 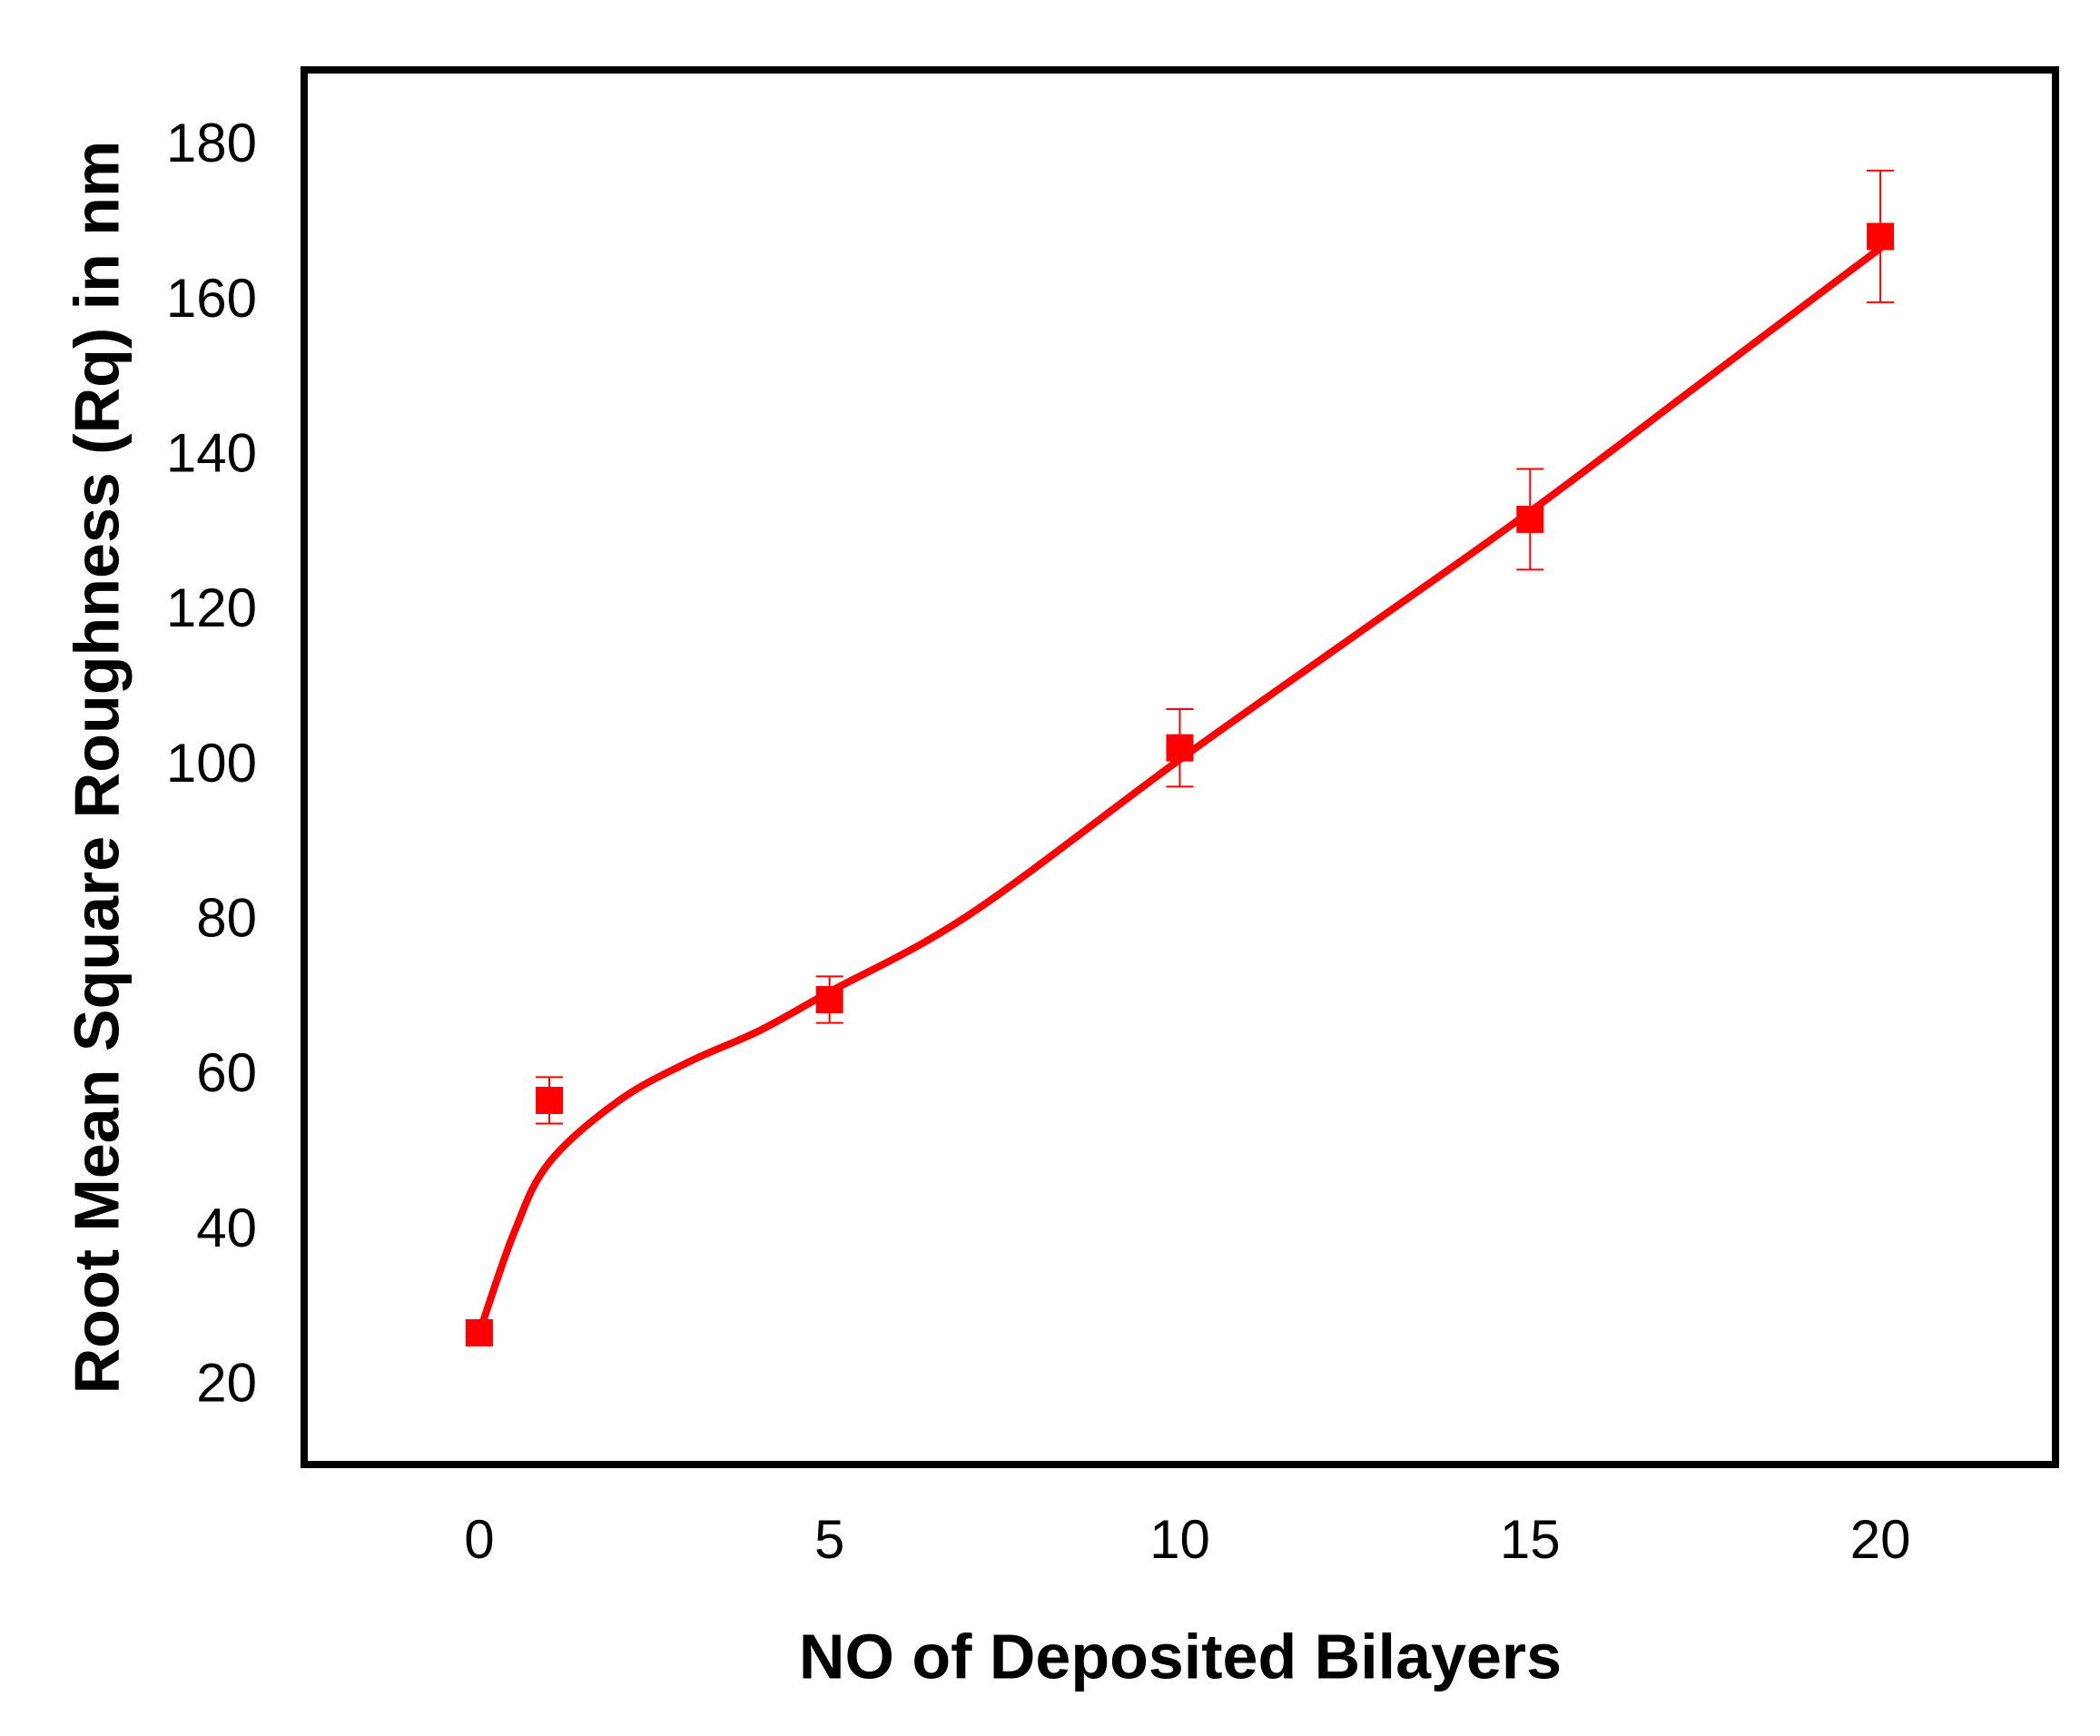 I want to click on y-tick-label: 140, so click(x=211, y=453).